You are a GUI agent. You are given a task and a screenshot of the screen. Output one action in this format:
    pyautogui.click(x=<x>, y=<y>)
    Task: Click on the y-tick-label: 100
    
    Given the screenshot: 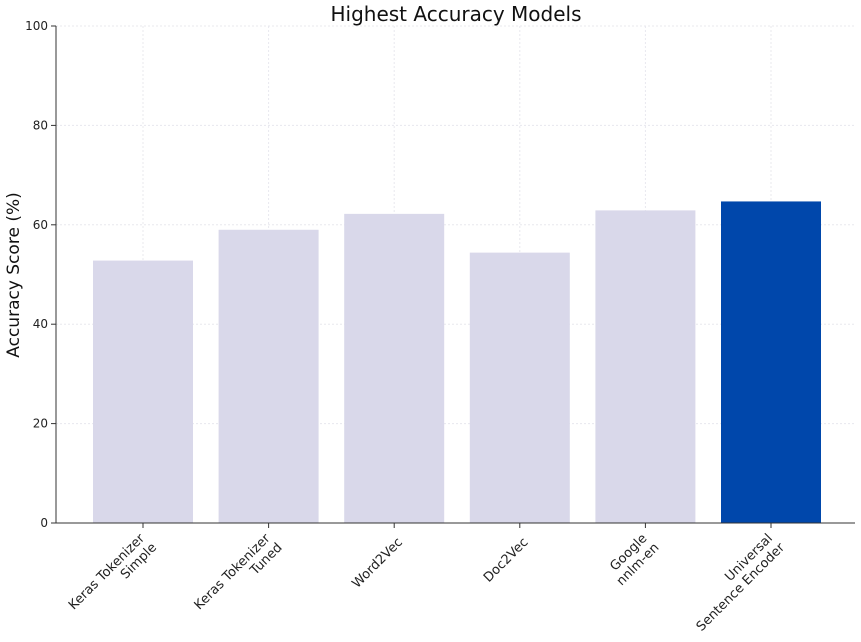 What is the action you would take?
    pyautogui.click(x=36, y=26)
    